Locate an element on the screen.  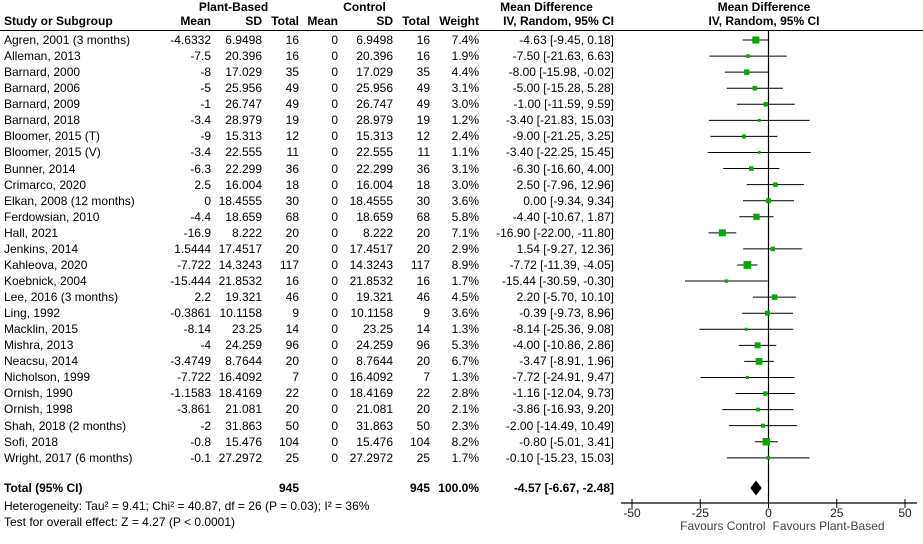
pb-mean-cell: -8 is located at coordinates (205, 72).